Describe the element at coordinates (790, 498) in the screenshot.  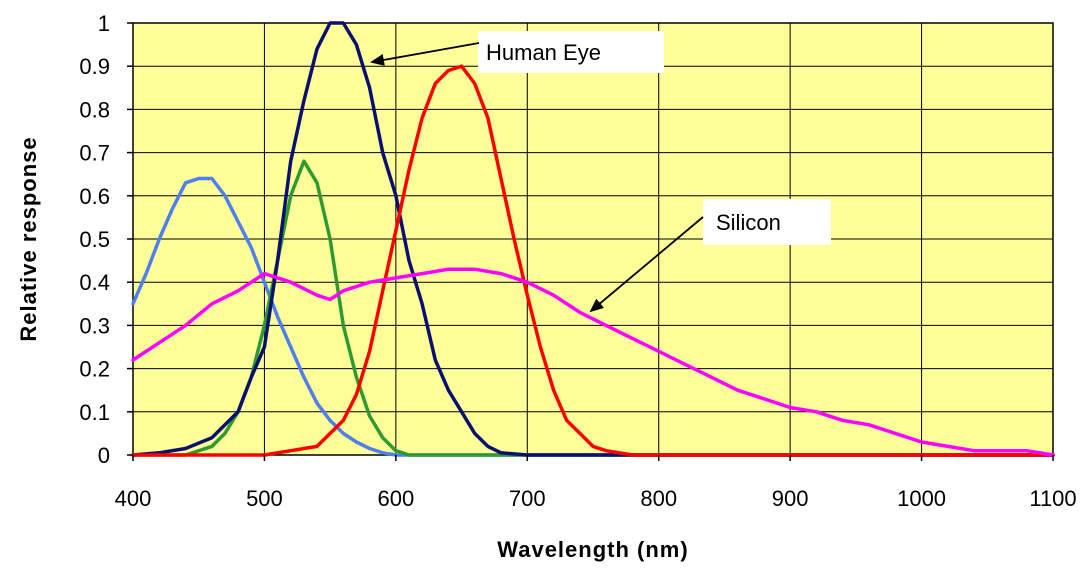
I see `x-tick-label: 900` at that location.